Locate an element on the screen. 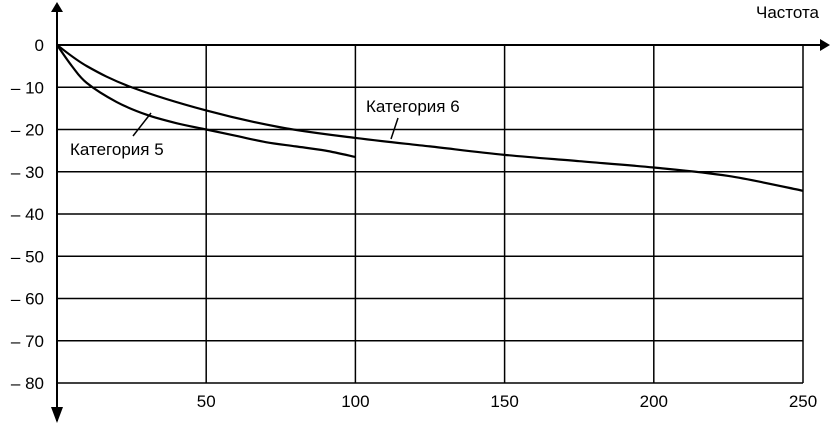 Image resolution: width=831 pixels, height=427 pixels. y-tick-label: – 20 is located at coordinates (27, 130).